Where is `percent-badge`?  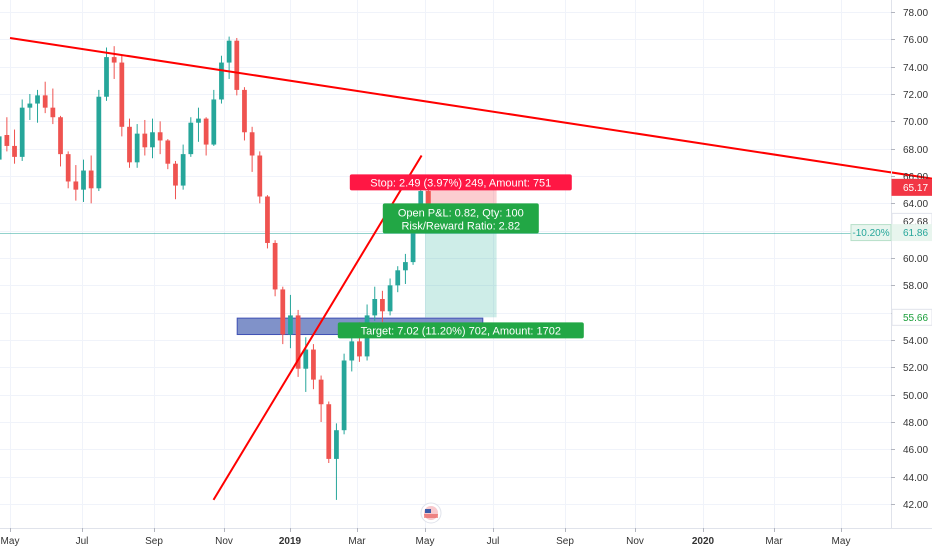 percent-badge is located at coordinates (871, 233).